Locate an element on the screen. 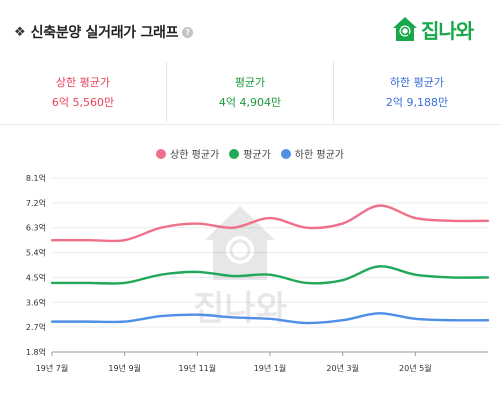 This screenshot has width=500, height=406. watermark-text: 집나와 is located at coordinates (240, 309).